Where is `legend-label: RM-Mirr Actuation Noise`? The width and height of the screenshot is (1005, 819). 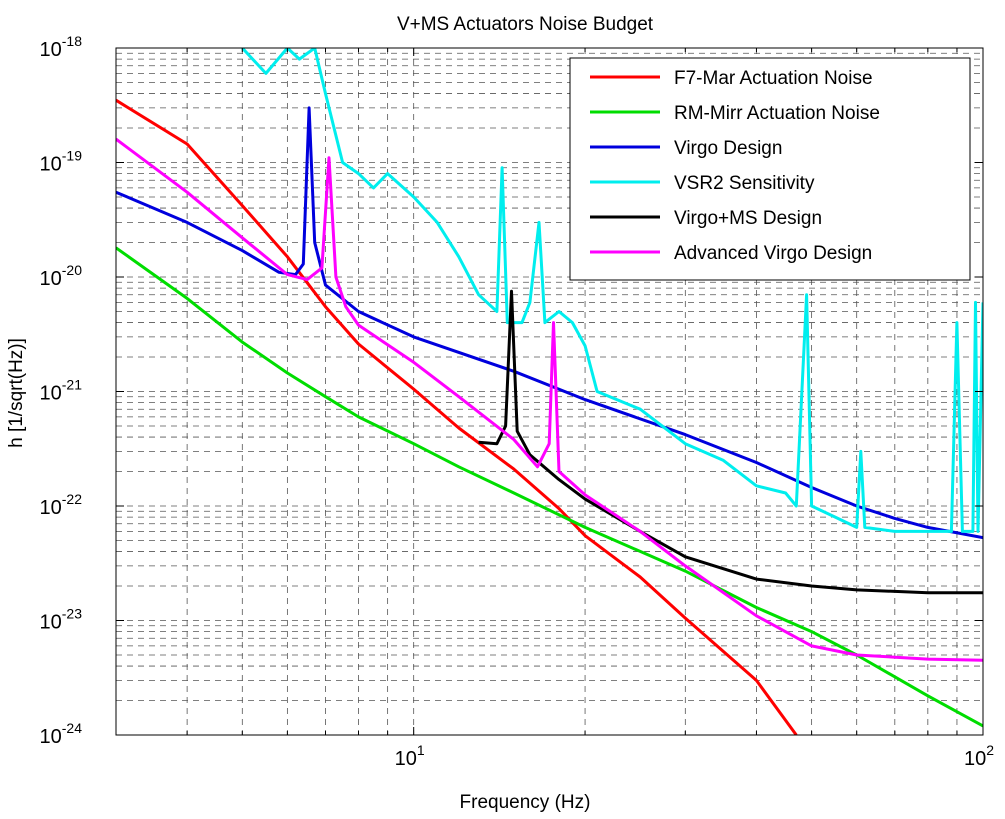 legend-label: RM-Mirr Actuation Noise is located at coordinates (777, 113).